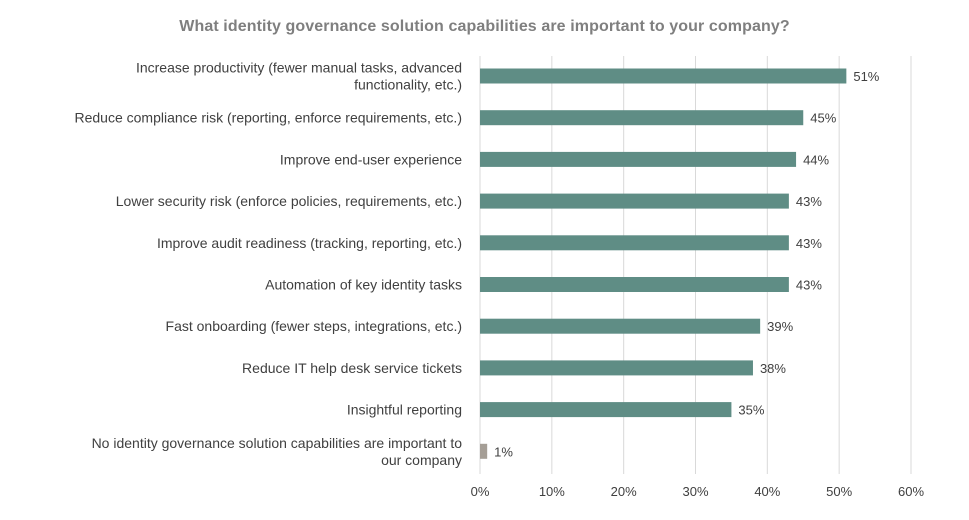 This screenshot has width=969, height=520. I want to click on category-label: Reduce IT help desk service tickets, so click(352, 368).